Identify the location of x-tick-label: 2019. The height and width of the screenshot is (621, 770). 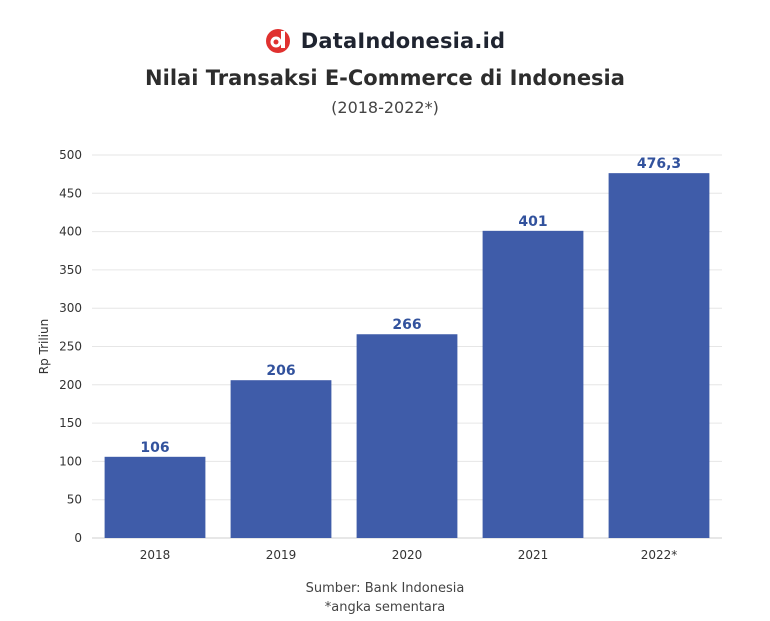
(281, 555).